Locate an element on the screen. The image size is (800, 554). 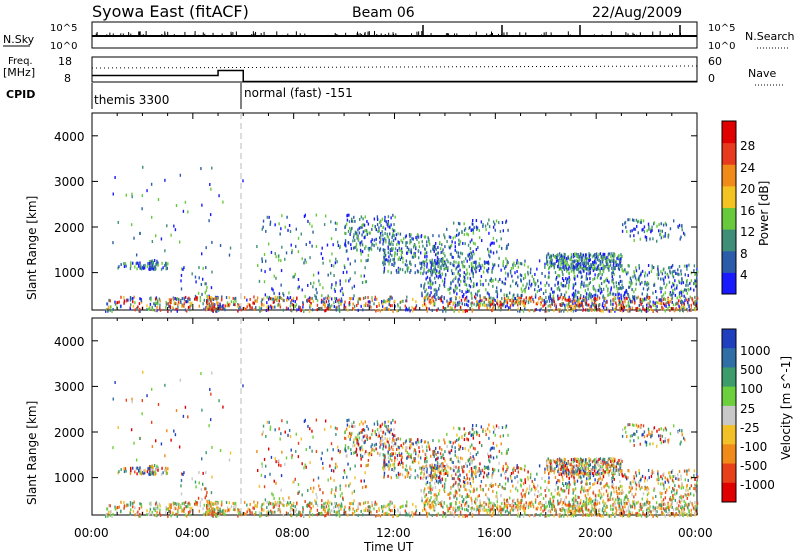
nave-tick-top: 60 is located at coordinates (715, 61).